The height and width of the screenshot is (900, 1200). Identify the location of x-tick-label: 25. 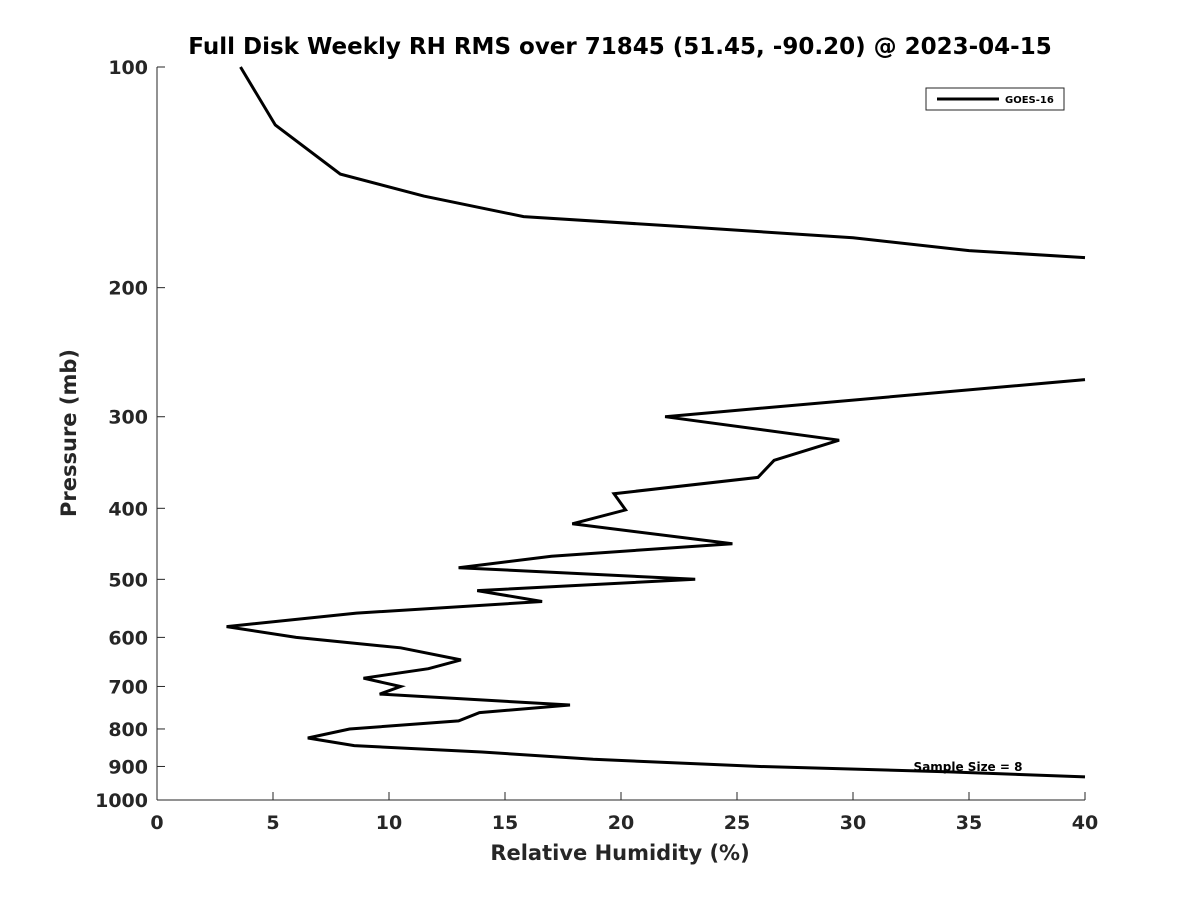
(737, 823).